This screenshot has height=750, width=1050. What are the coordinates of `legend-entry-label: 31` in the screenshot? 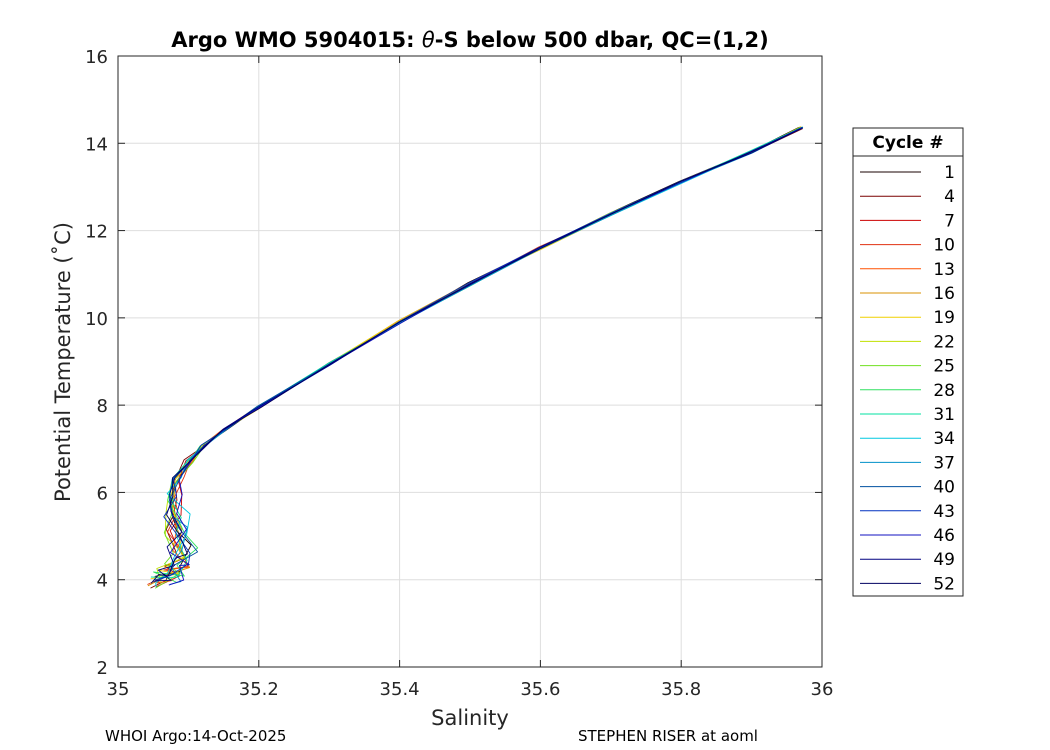 It's located at (944, 415).